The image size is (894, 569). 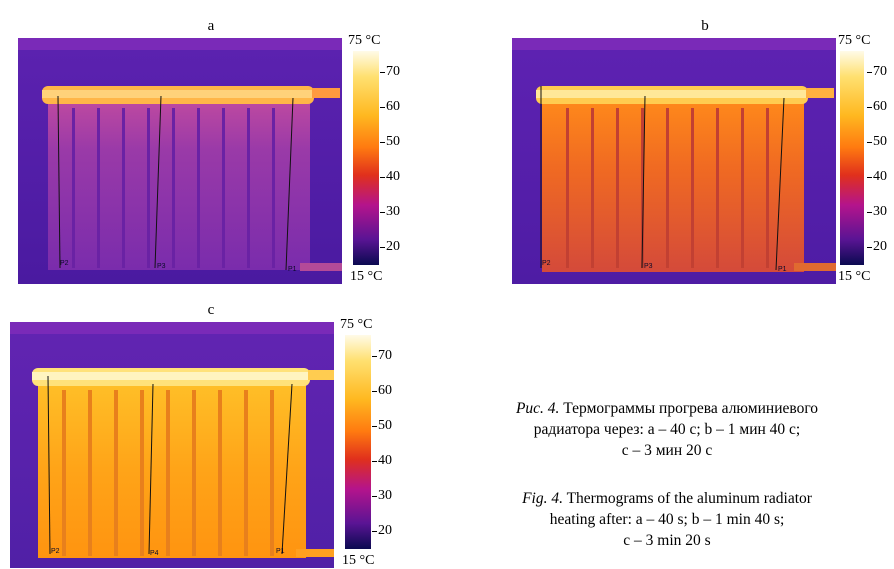 I want to click on caption-ru-label: Рис. 4., so click(x=537, y=408).